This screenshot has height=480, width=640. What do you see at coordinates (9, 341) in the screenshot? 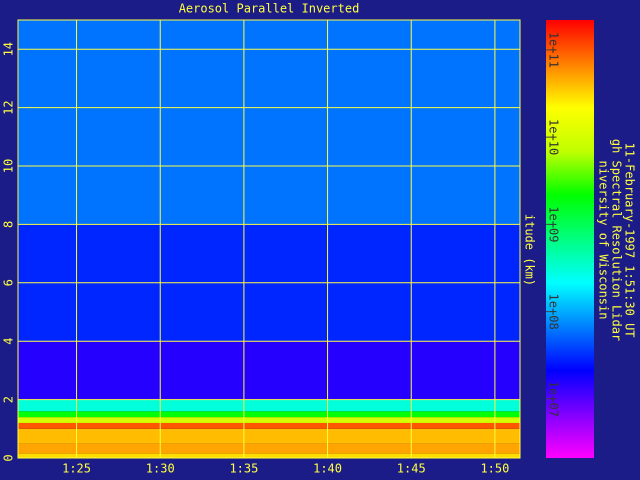
I see `y-tick-label: 4` at bounding box center [9, 341].